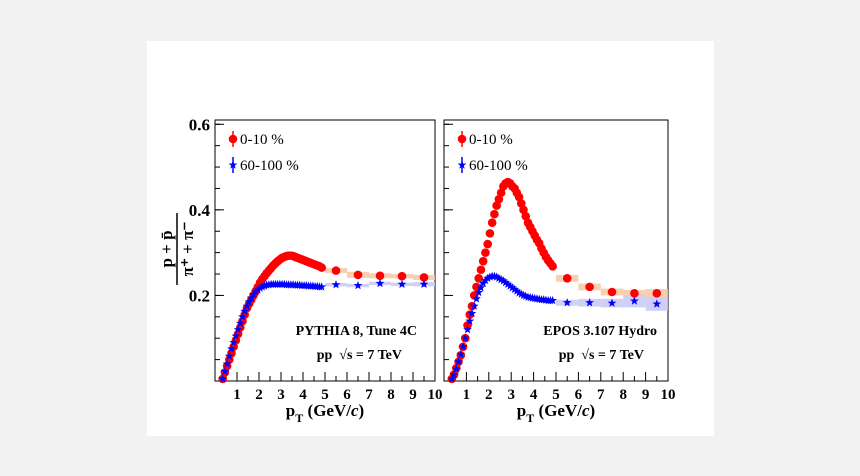 The image size is (860, 476). Describe the element at coordinates (233, 139) in the screenshot. I see `panel-left-legend-marker-central` at that location.